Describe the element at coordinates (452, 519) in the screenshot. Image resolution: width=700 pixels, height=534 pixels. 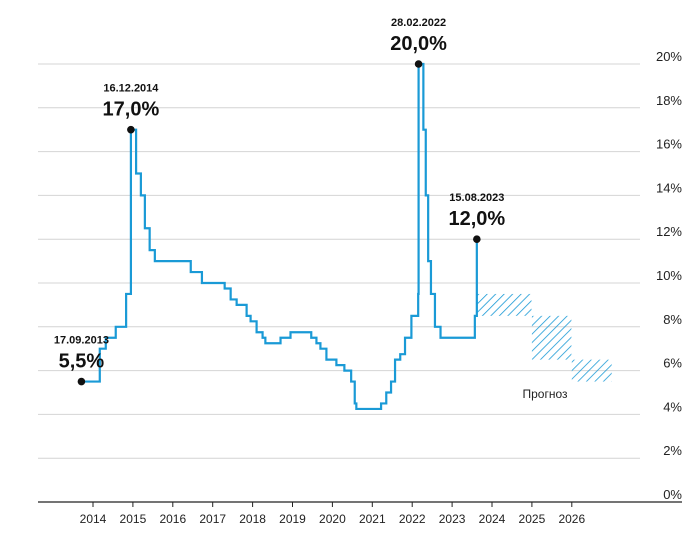
I see `x-tick-label: 2023` at that location.